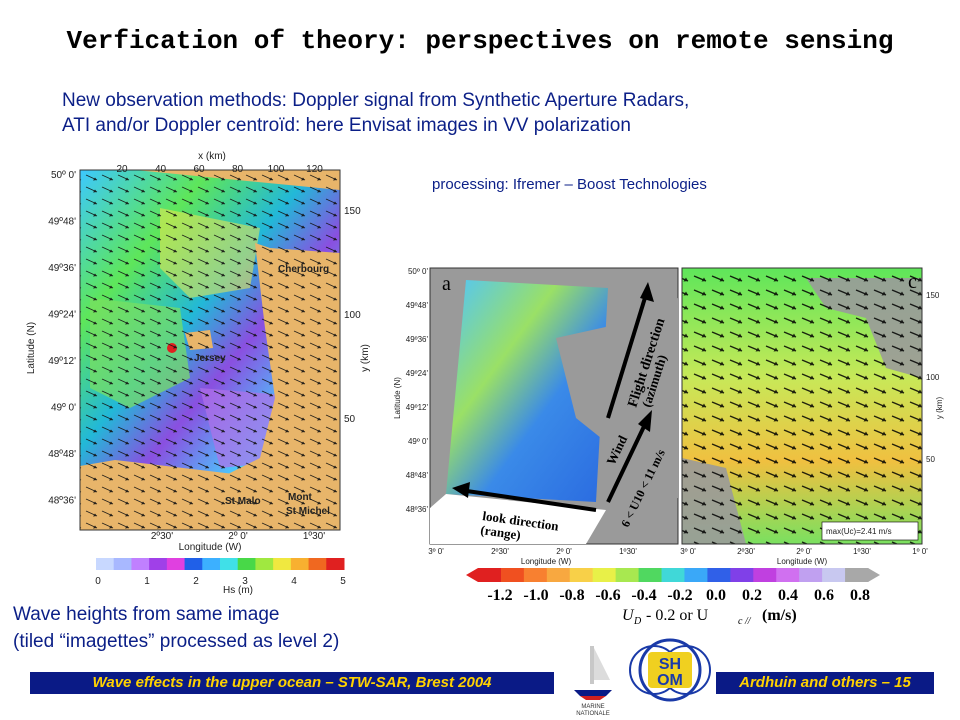 The width and height of the screenshot is (960, 720). I want to click on xkm-label: x (km), so click(212, 156).